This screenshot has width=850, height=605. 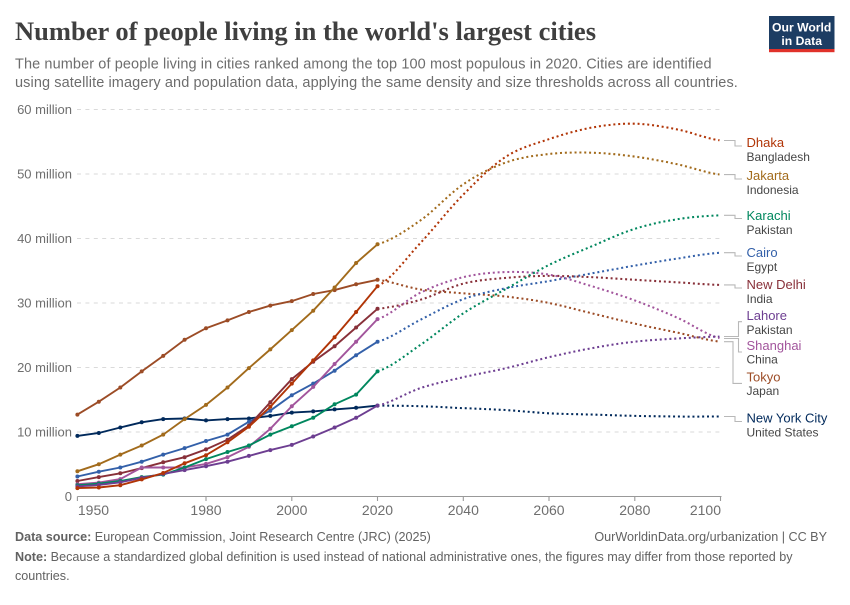 What do you see at coordinates (42, 576) in the screenshot?
I see `svg-text: countries.` at bounding box center [42, 576].